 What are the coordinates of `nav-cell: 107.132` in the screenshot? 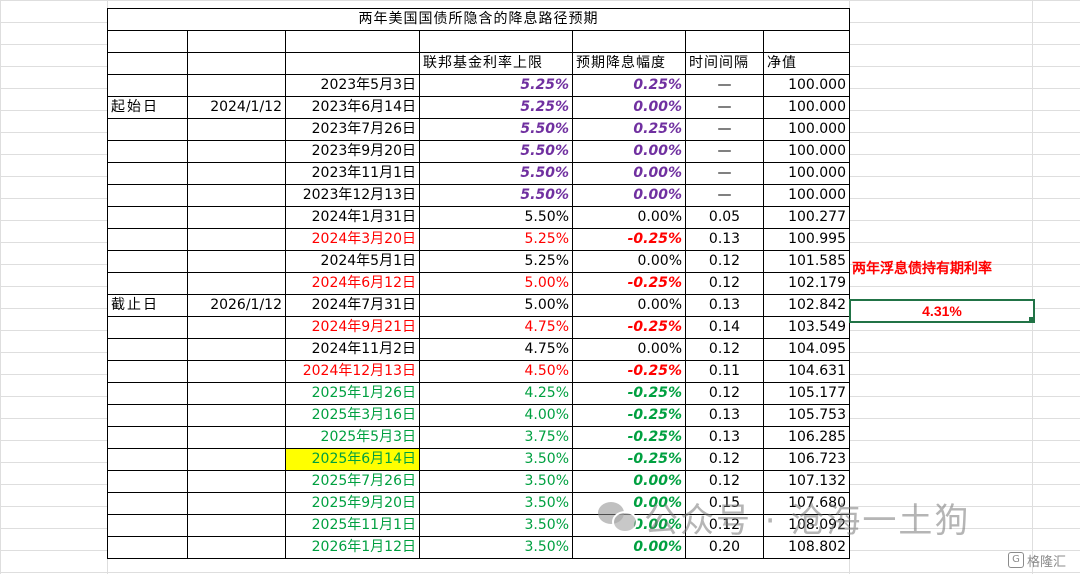 It's located at (806, 481).